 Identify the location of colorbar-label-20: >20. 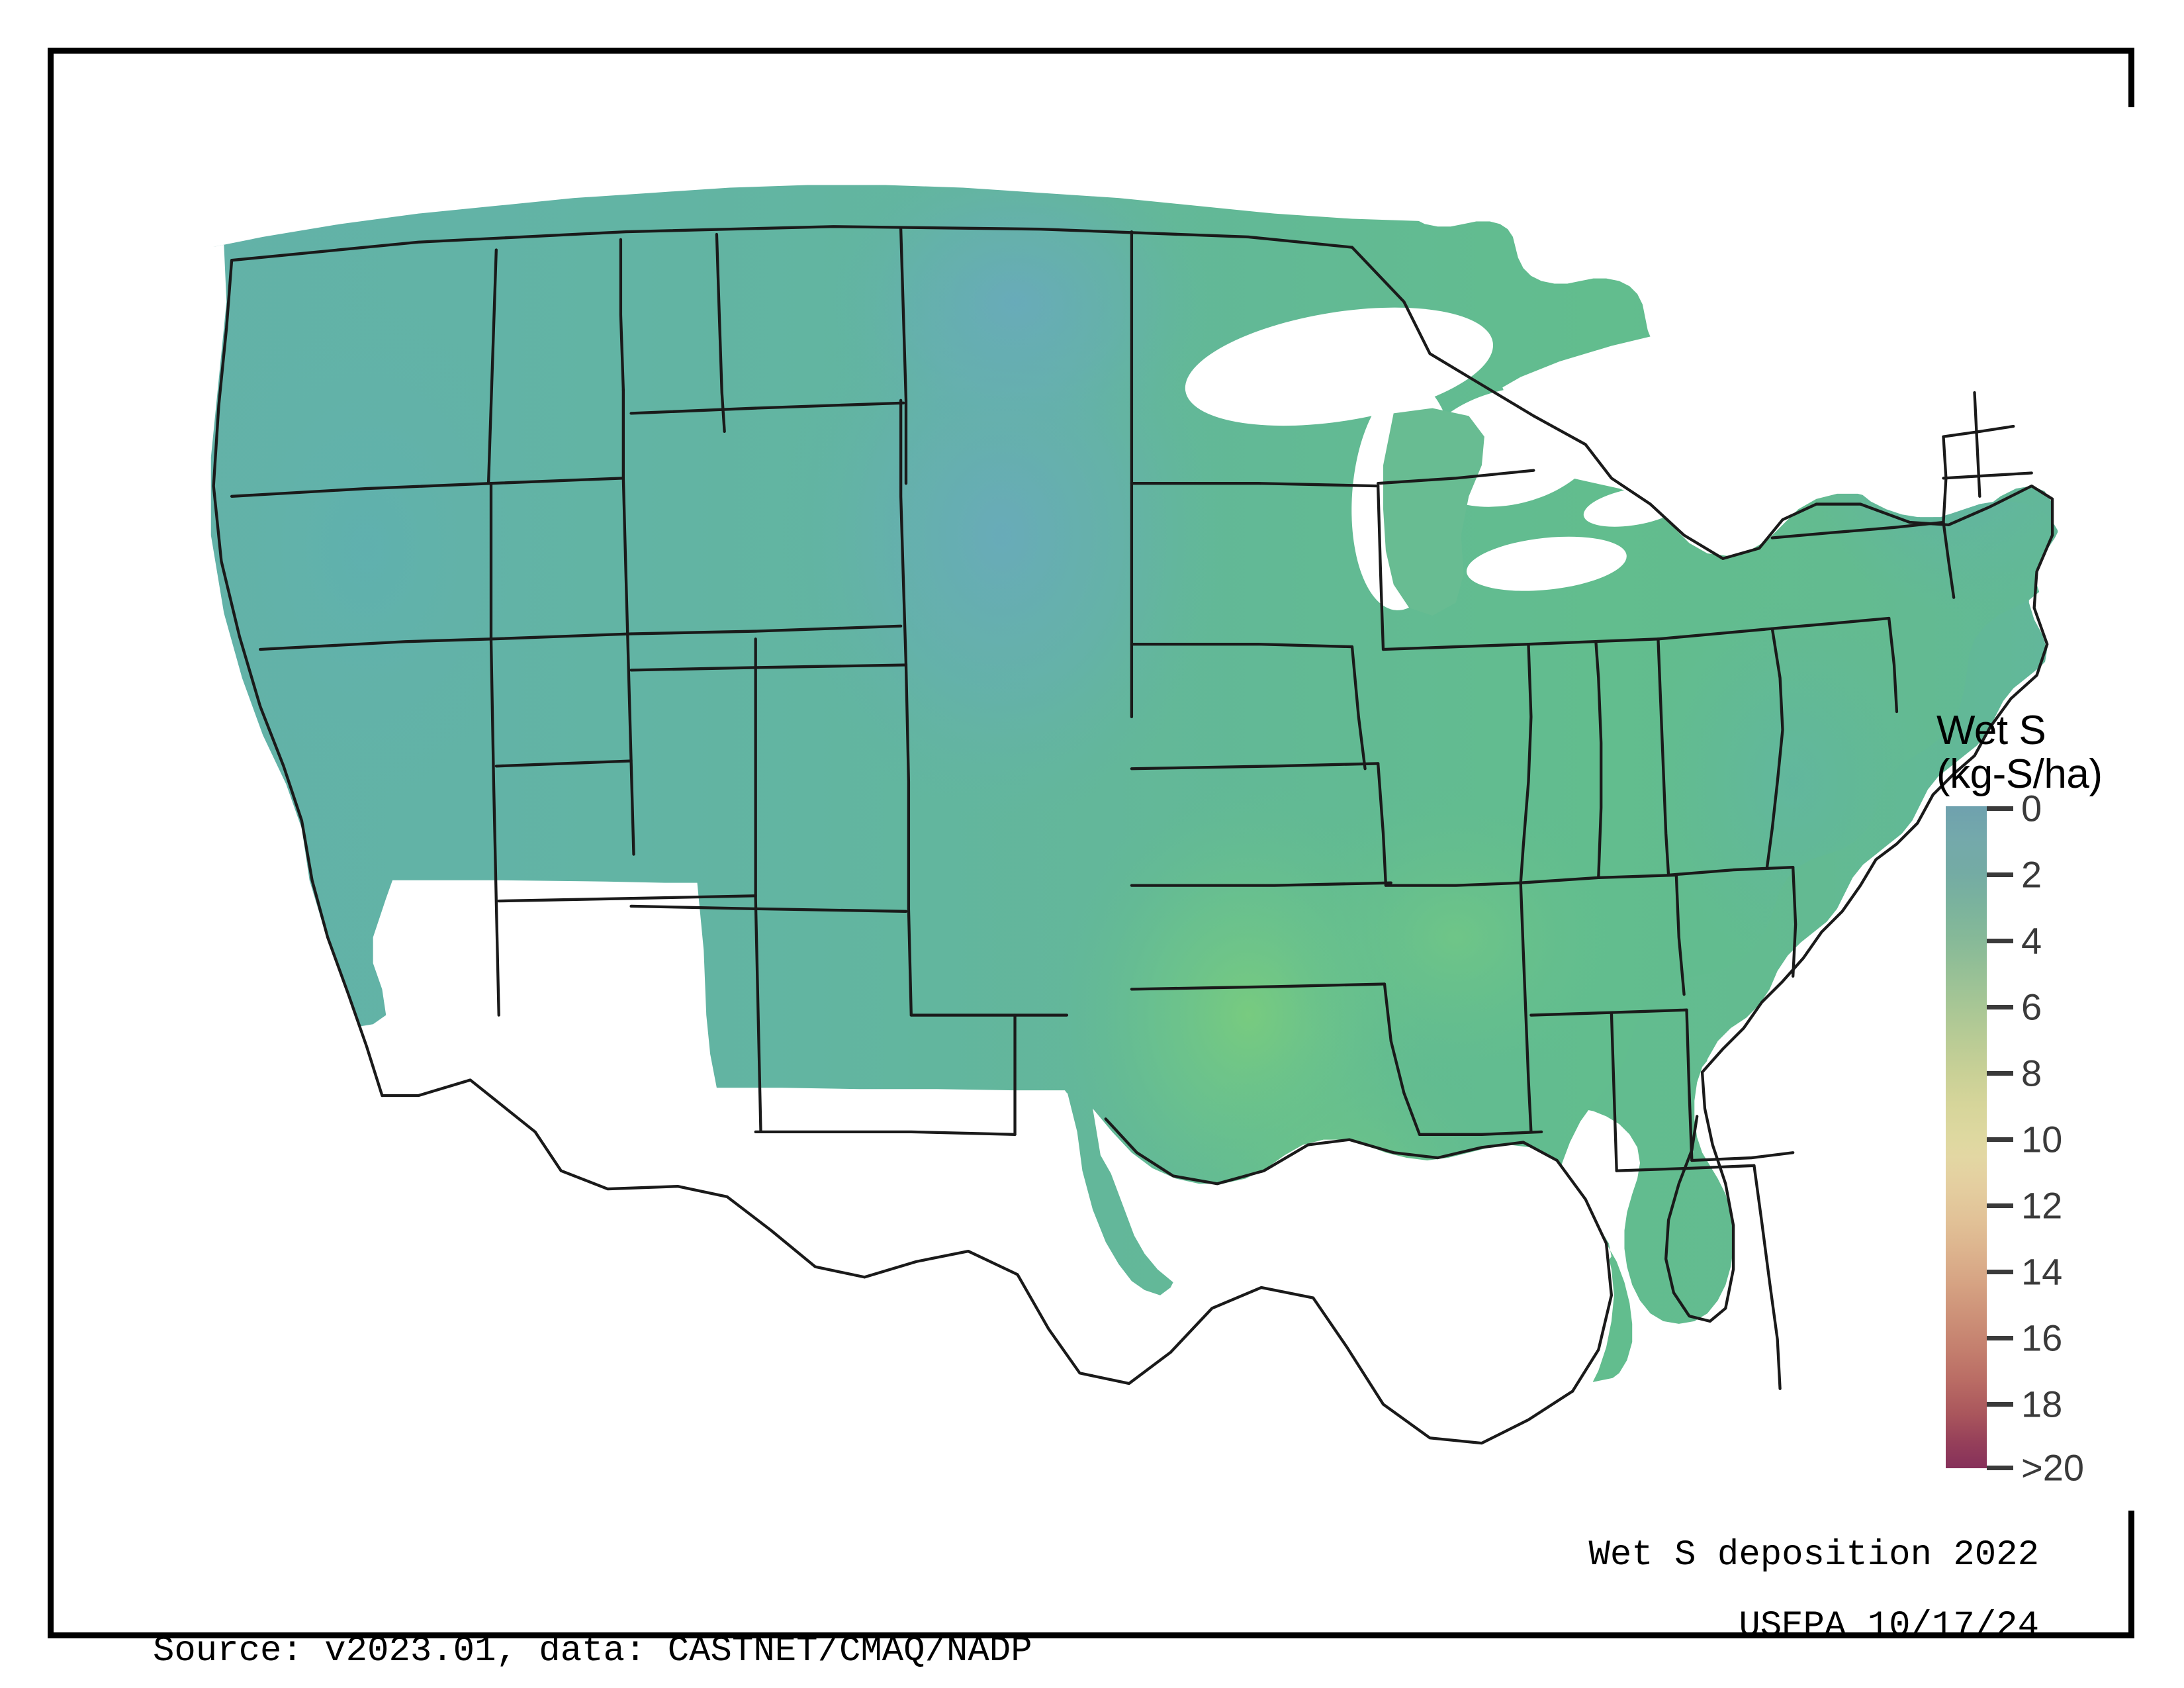
(2052, 1467).